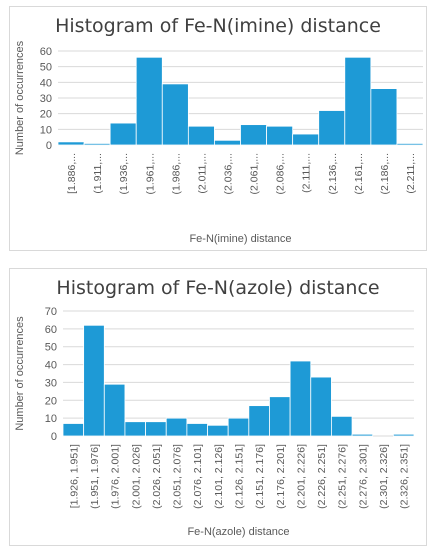 The height and width of the screenshot is (550, 435). Describe the element at coordinates (240, 239) in the screenshot. I see `x-axis-label: Fe-N(imine) distance` at that location.